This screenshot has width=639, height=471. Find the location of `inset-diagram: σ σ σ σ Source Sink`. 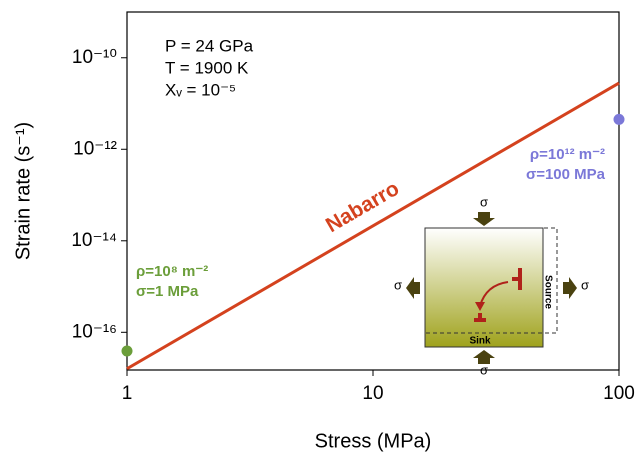

inset-diagram: σ σ σ σ Source Sink is located at coordinates (491, 285).